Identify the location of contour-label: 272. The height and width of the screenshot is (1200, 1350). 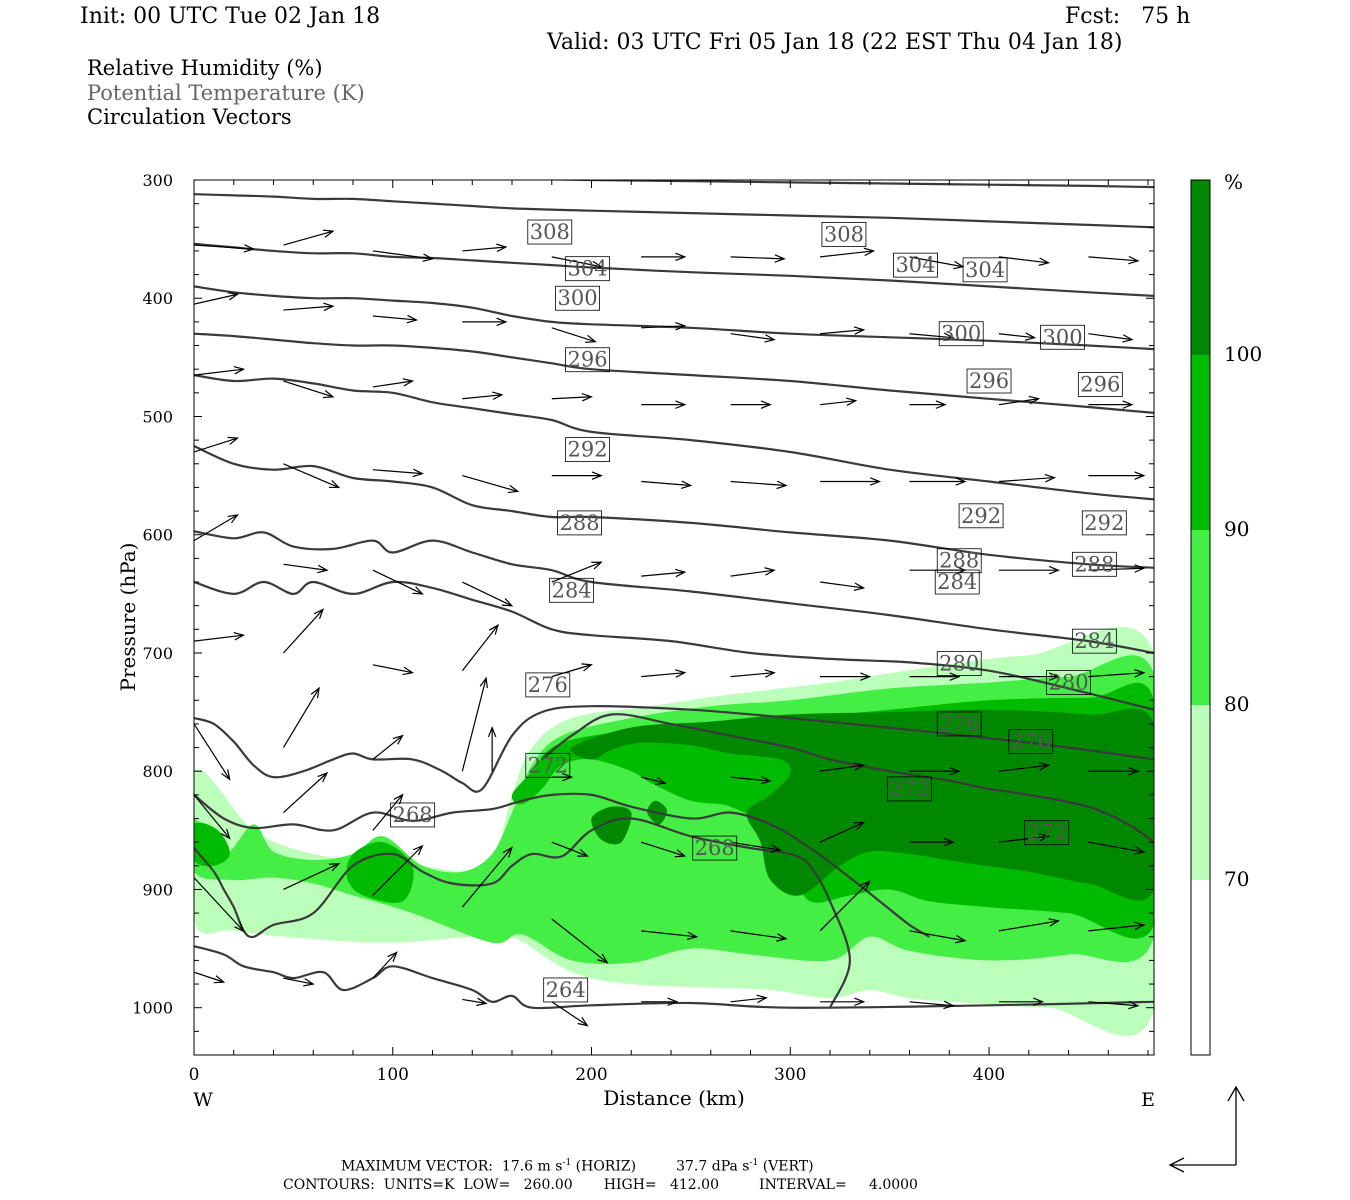
(909, 789).